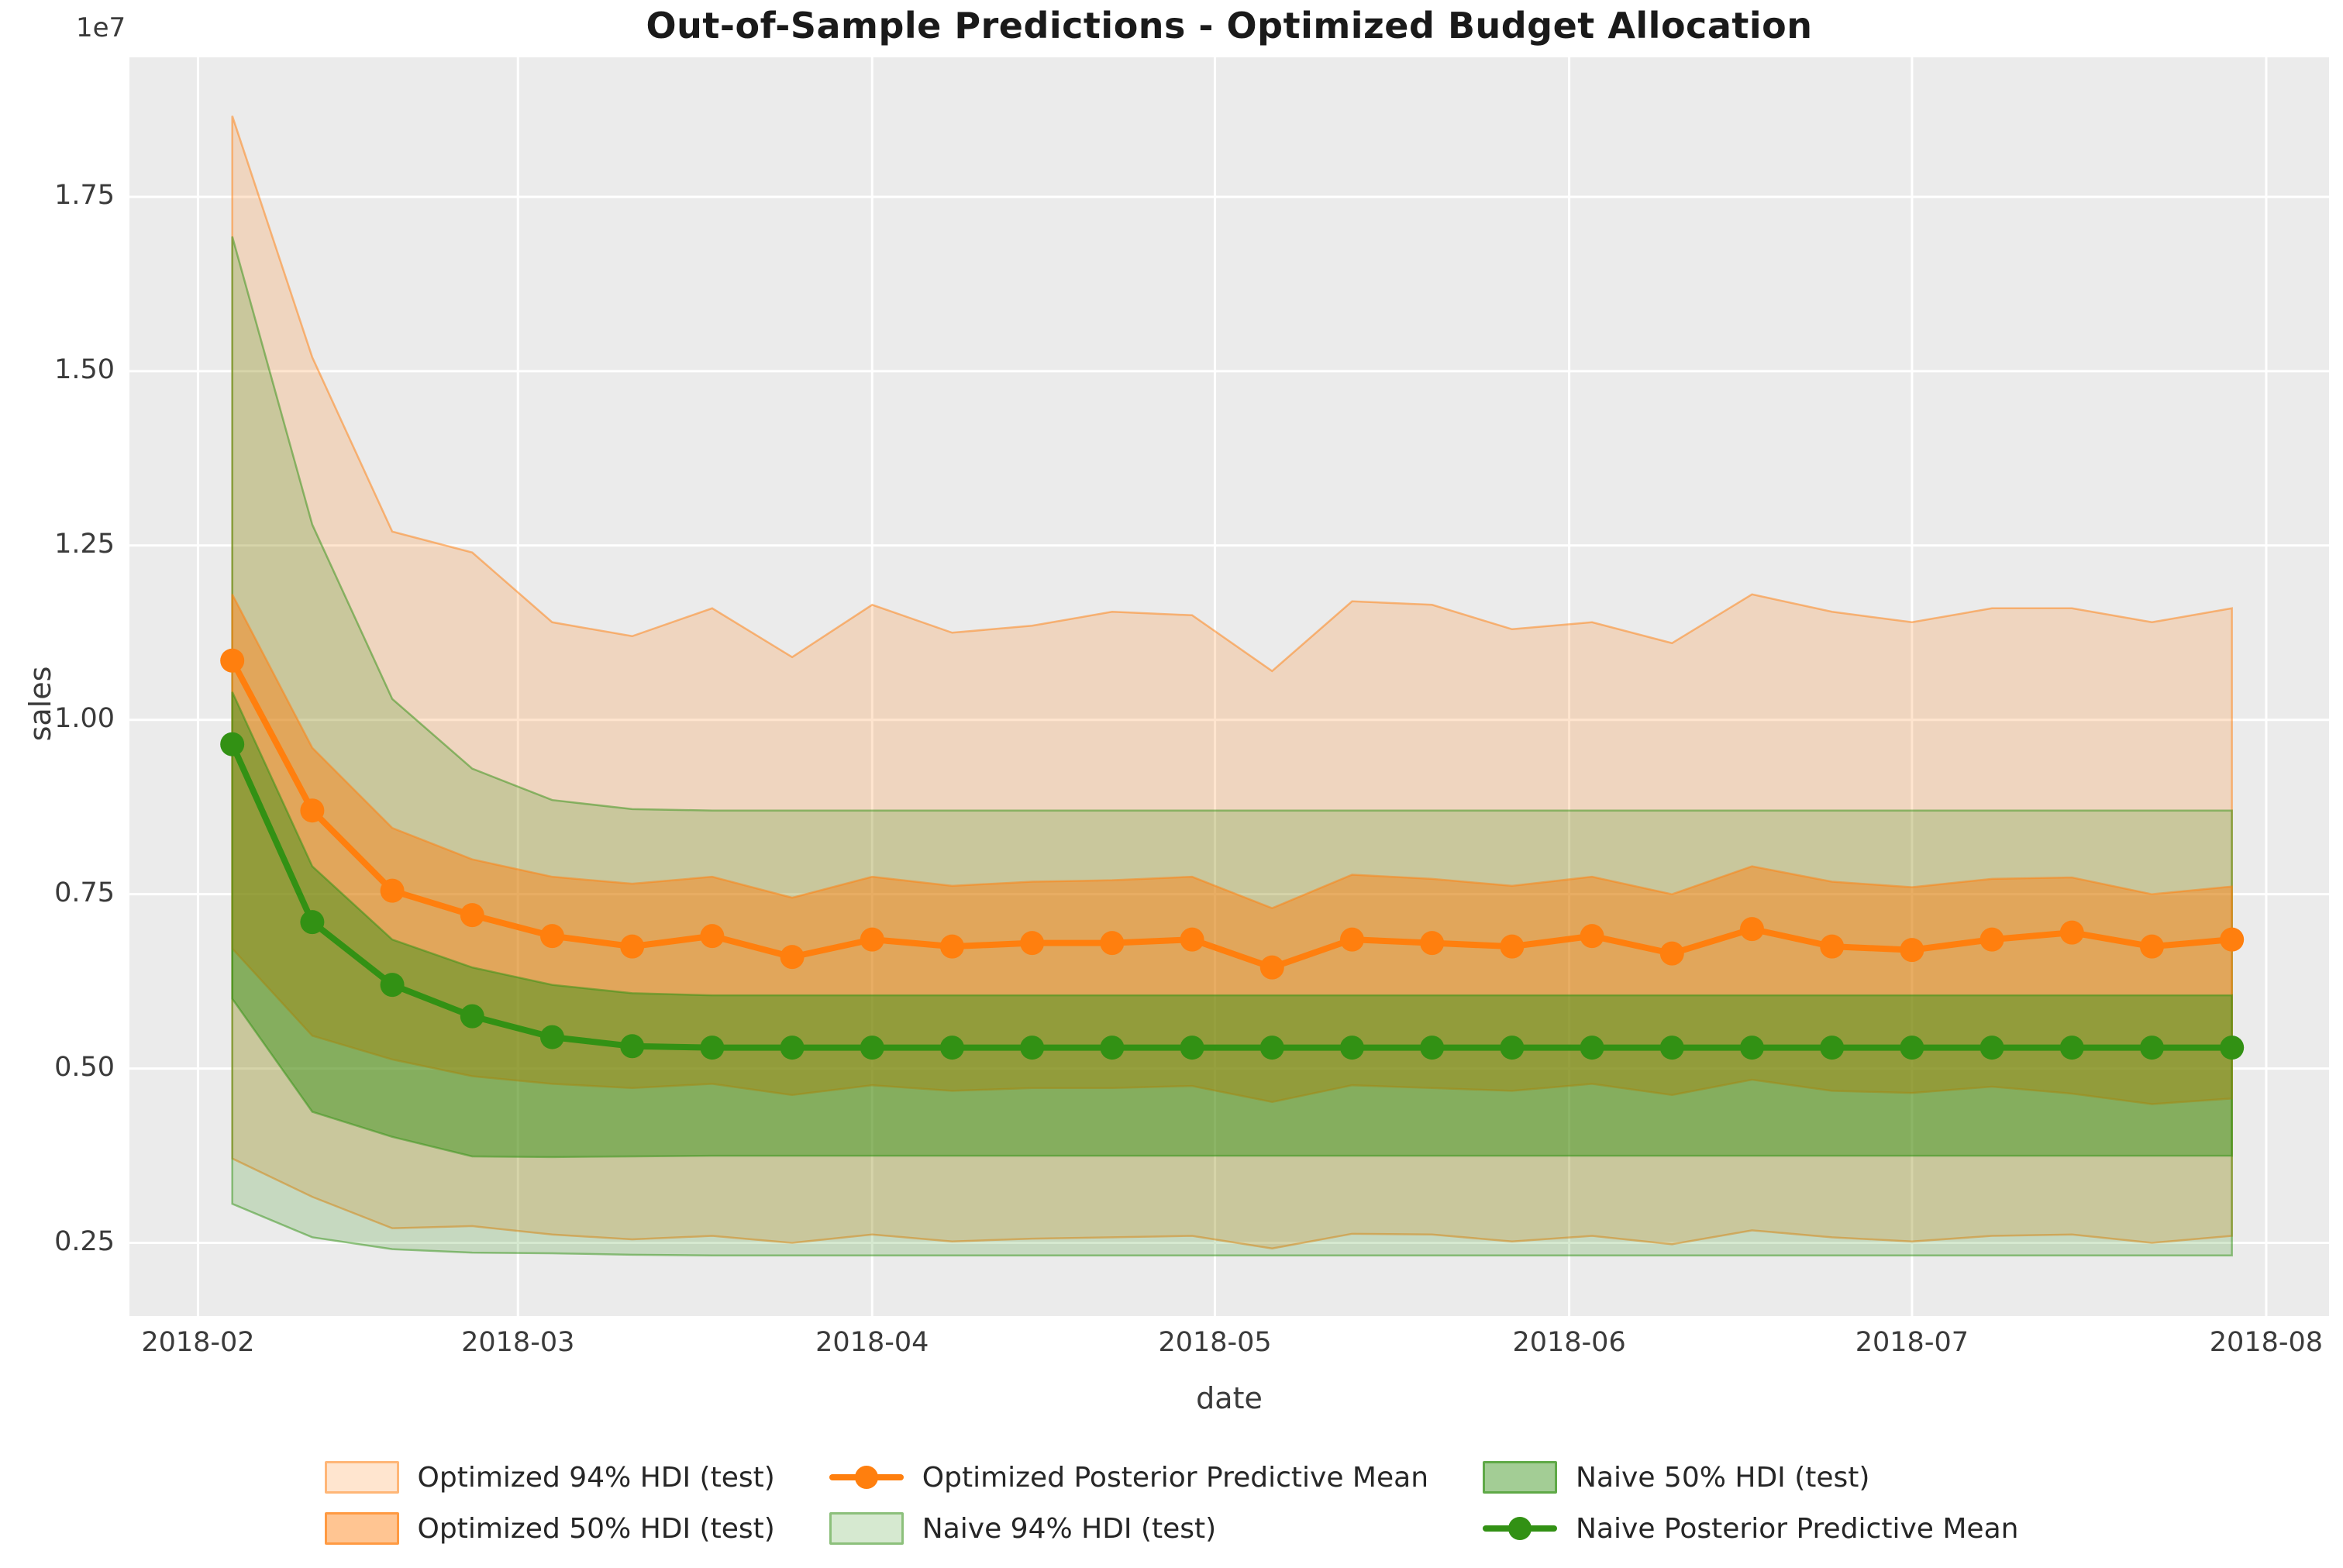 The image size is (2343, 1568). What do you see at coordinates (84, 1067) in the screenshot?
I see `y-tick-label: 0.50` at bounding box center [84, 1067].